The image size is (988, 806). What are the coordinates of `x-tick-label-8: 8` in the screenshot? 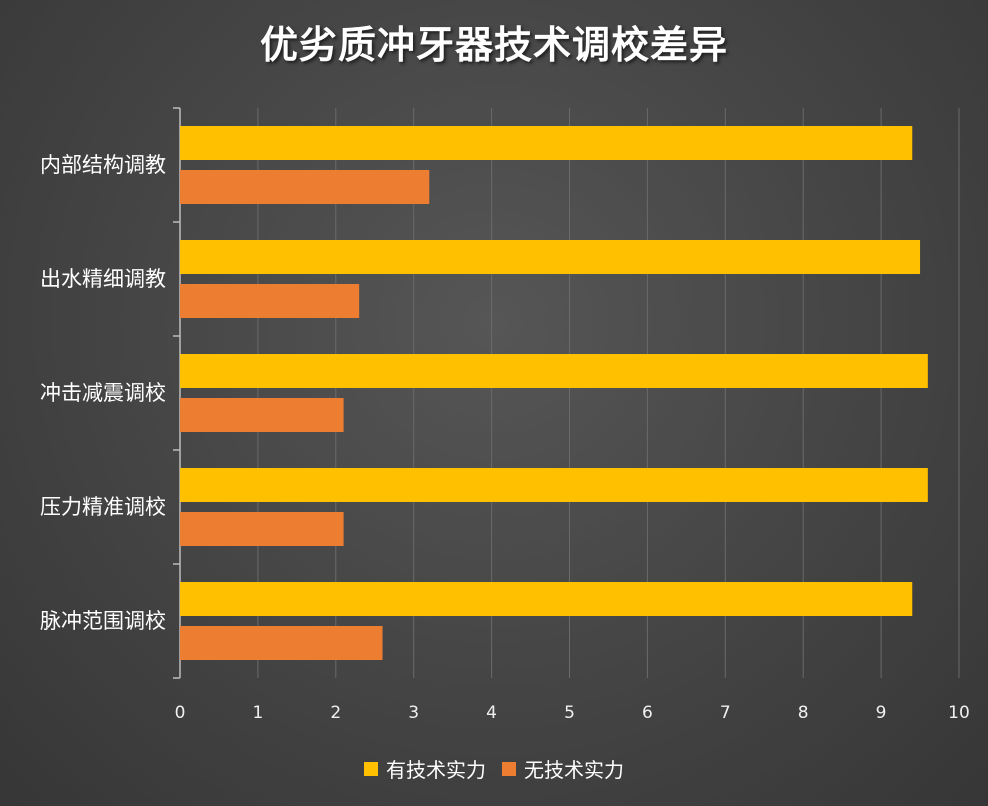 It's located at (803, 713).